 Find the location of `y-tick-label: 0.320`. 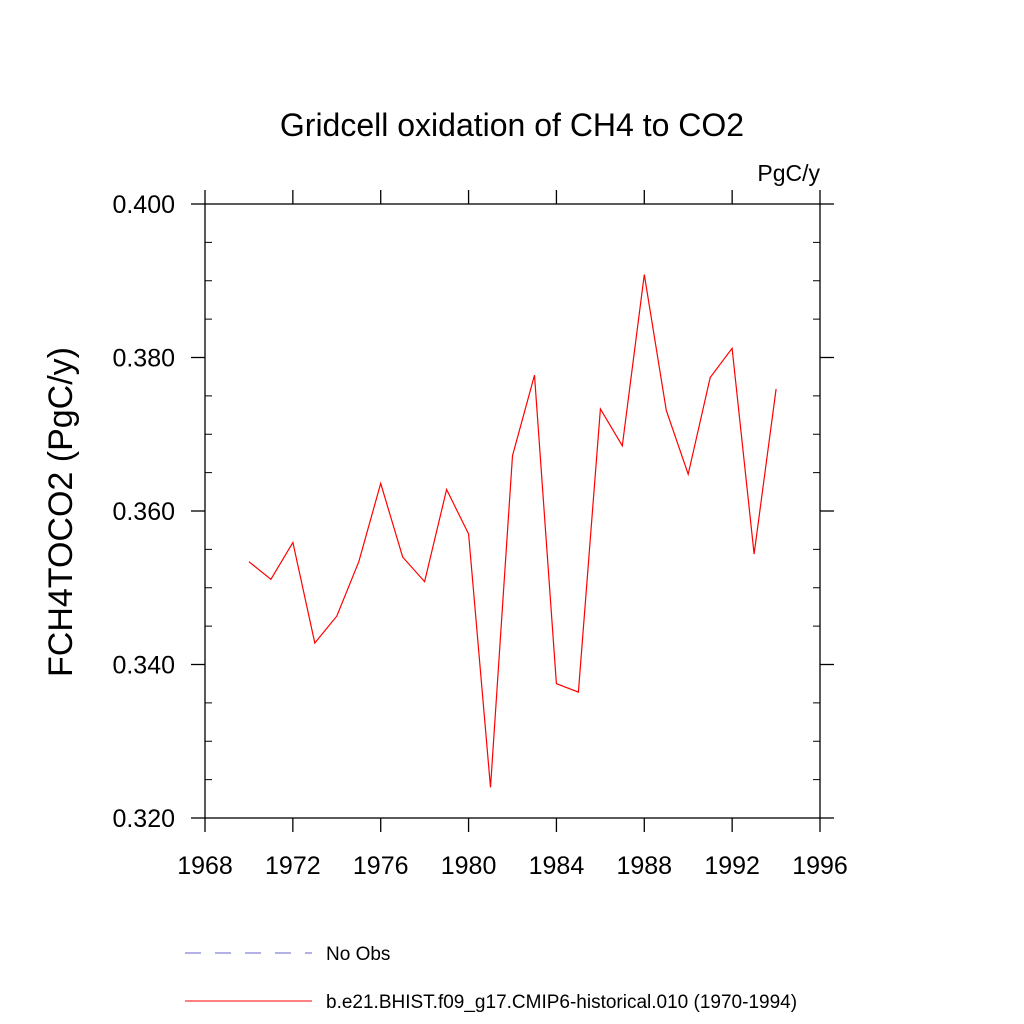

y-tick-label: 0.320 is located at coordinates (143, 819).